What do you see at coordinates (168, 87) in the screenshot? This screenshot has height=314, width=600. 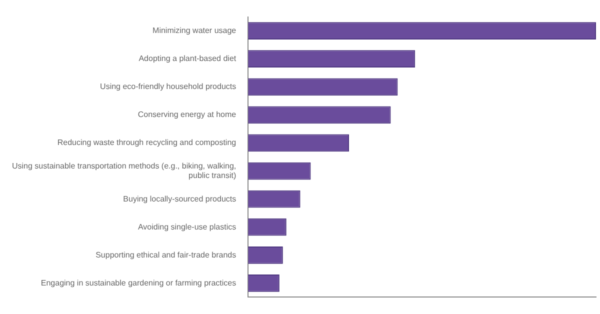 I see `y-tick-label: Using eco-friendly household products` at bounding box center [168, 87].